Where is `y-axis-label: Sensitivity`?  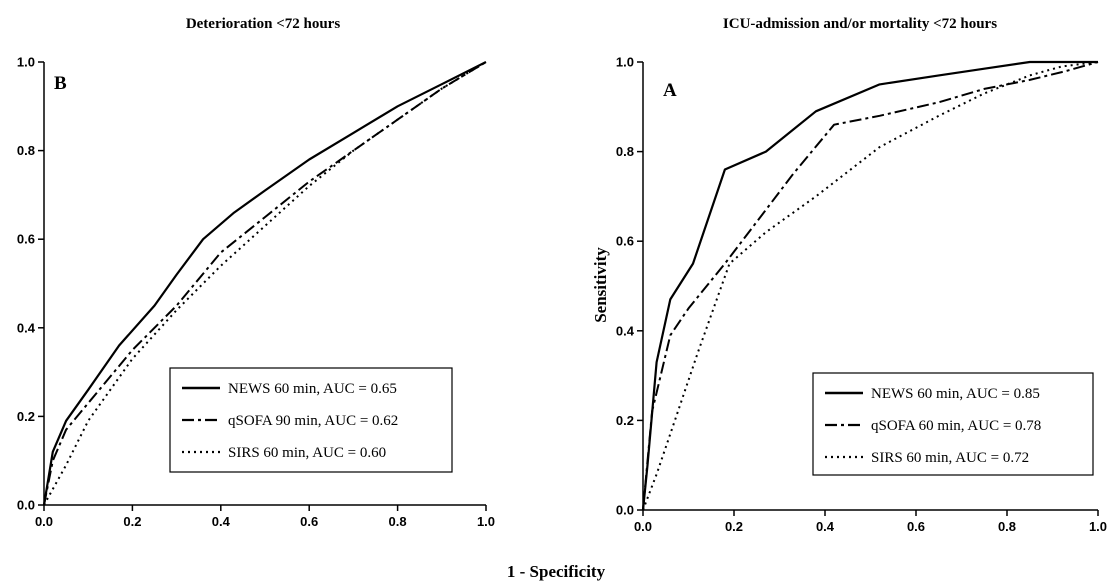
y-axis-label: Sensitivity is located at coordinates (600, 285).